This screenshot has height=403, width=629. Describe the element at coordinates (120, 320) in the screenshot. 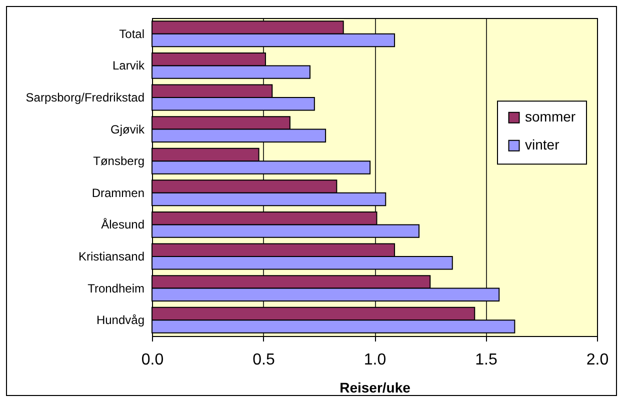

I see `y-tick-label: Hundvåg` at that location.